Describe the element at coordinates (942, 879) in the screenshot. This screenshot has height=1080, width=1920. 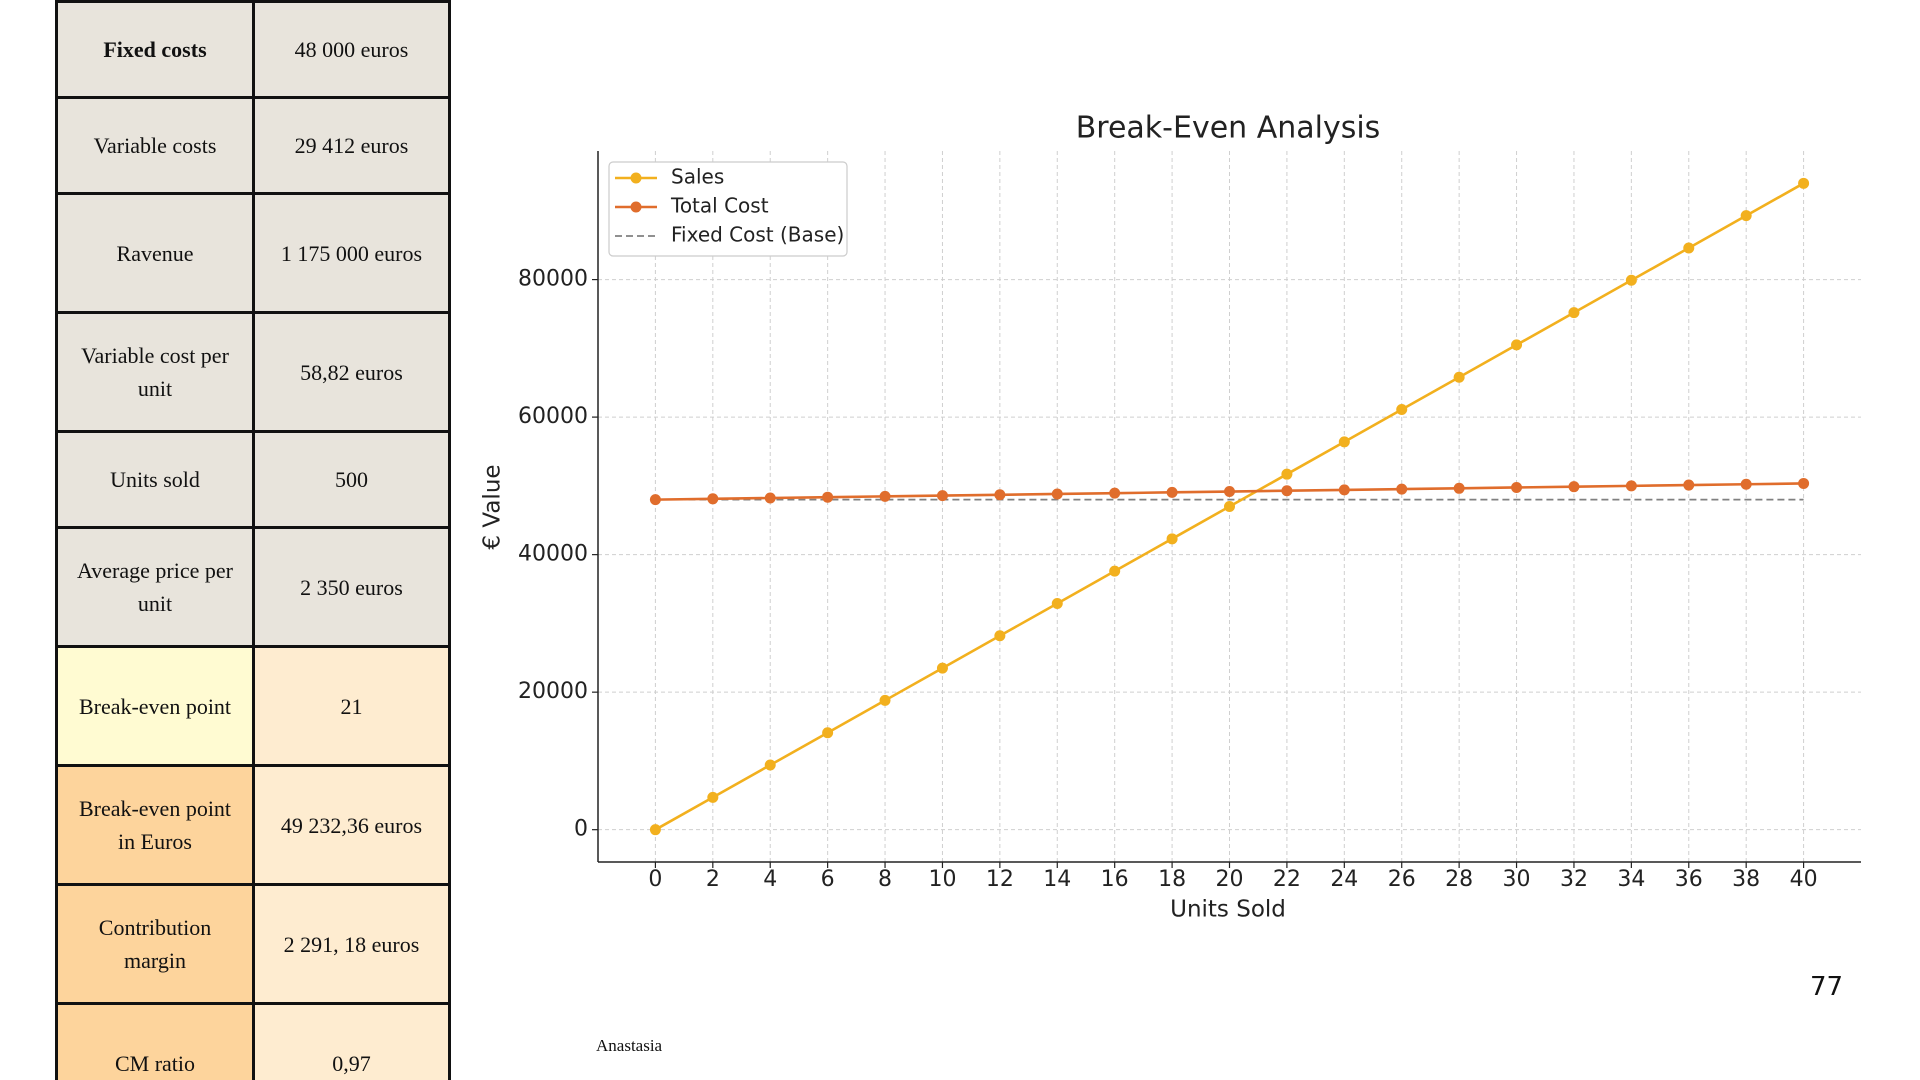
I see `x-tick-label: 10` at that location.